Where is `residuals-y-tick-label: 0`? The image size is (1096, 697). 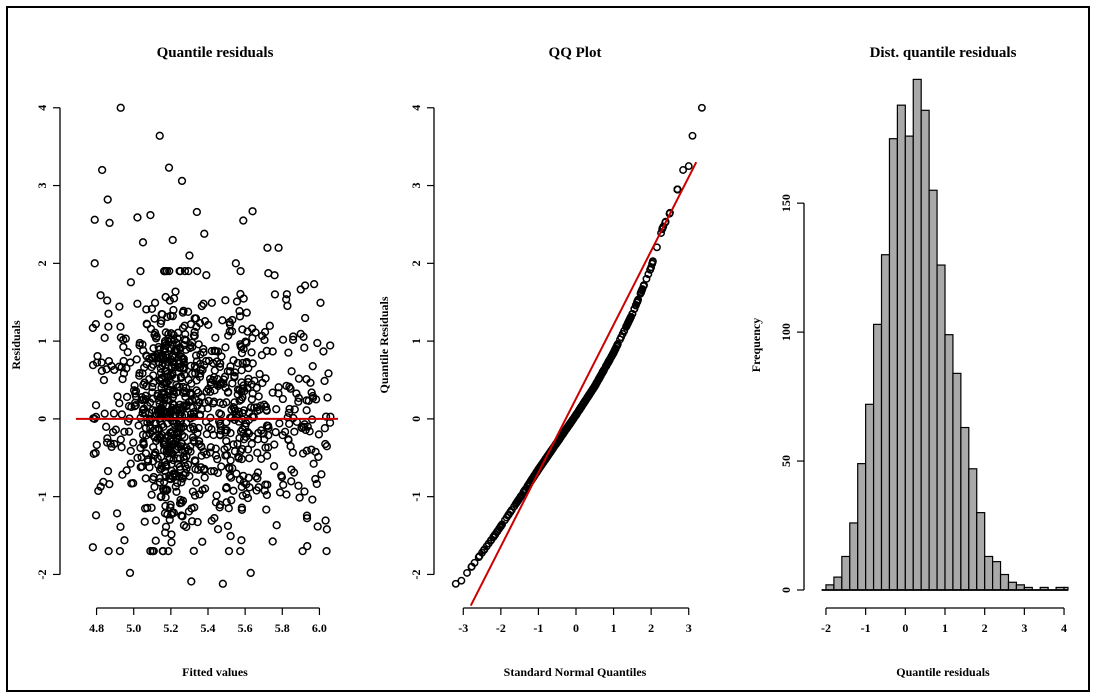
residuals-y-tick-label: 0 is located at coordinates (42, 419).